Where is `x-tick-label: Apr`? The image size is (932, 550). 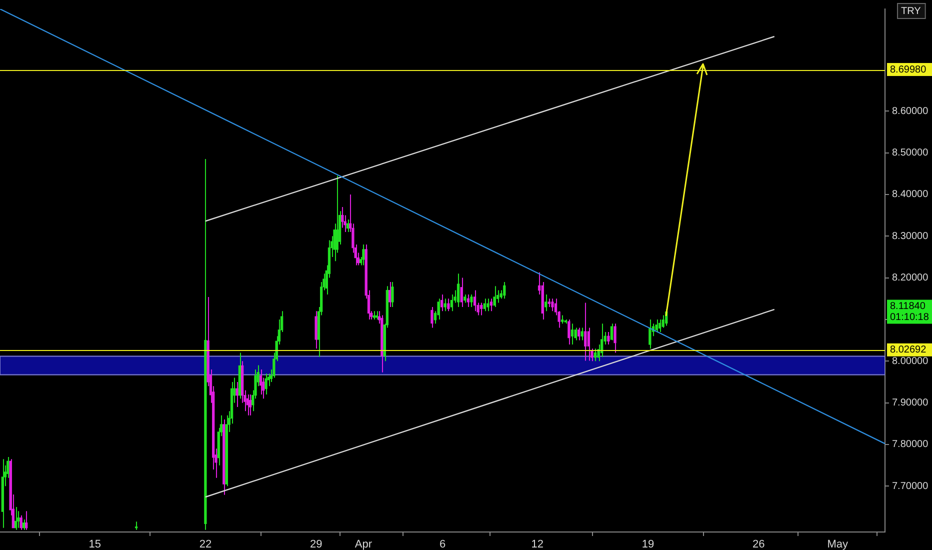 x-tick-label: Apr is located at coordinates (363, 544).